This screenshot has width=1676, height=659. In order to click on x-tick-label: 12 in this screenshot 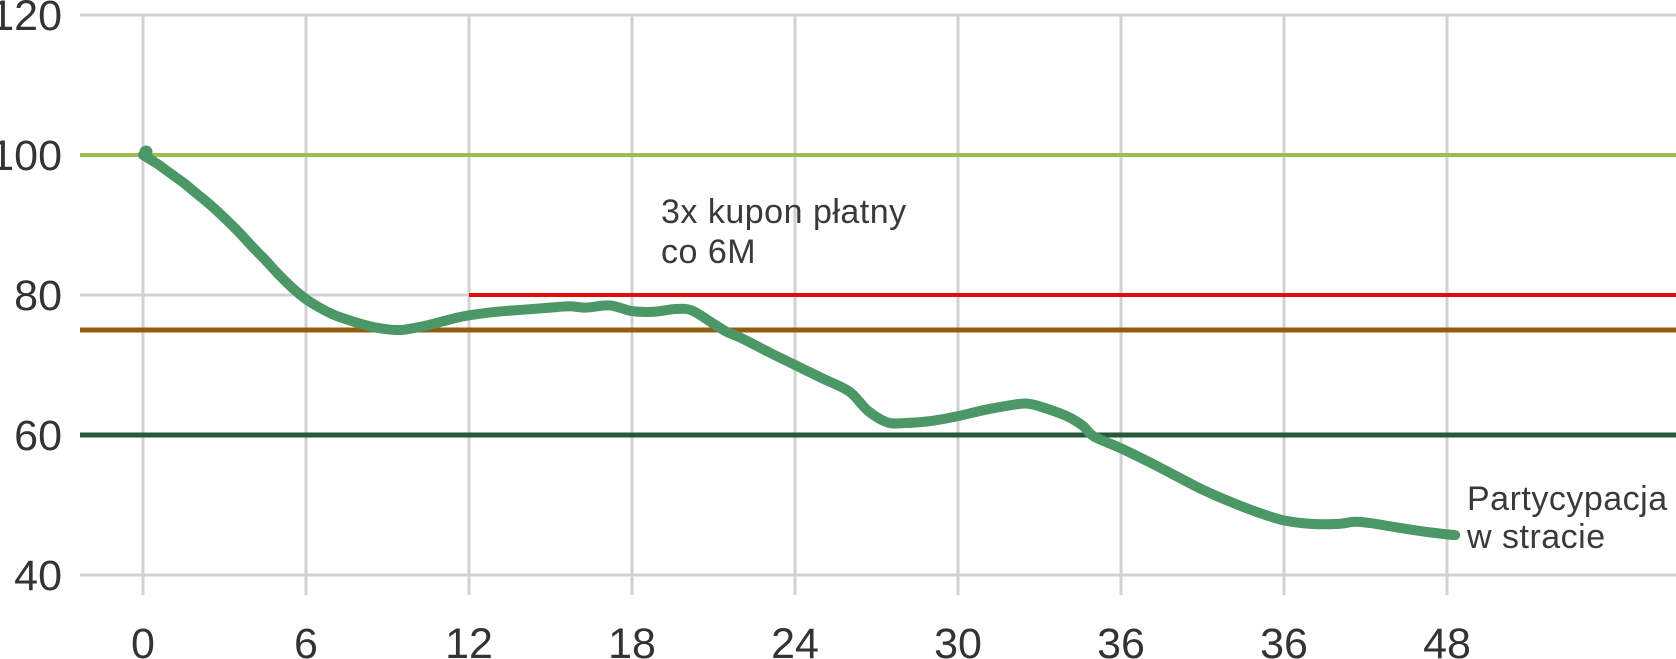, I will do `click(469, 639)`.